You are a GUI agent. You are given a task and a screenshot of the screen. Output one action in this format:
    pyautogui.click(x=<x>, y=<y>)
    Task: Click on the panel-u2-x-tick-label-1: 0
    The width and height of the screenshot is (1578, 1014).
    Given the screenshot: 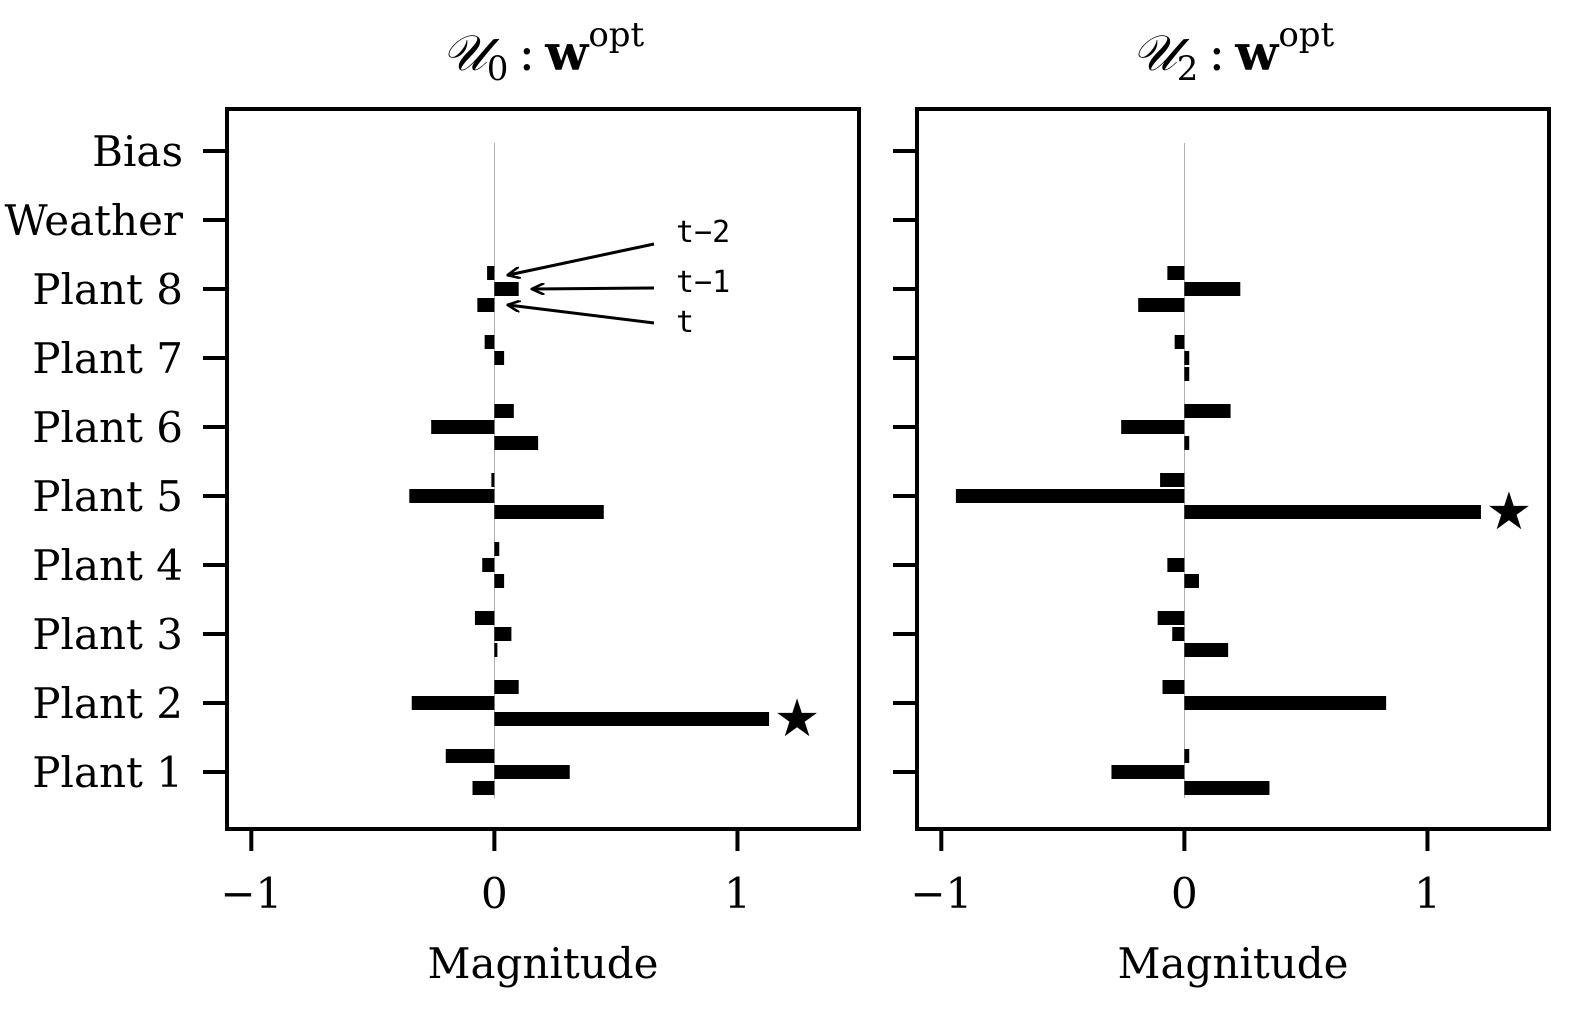 What is the action you would take?
    pyautogui.click(x=1184, y=893)
    